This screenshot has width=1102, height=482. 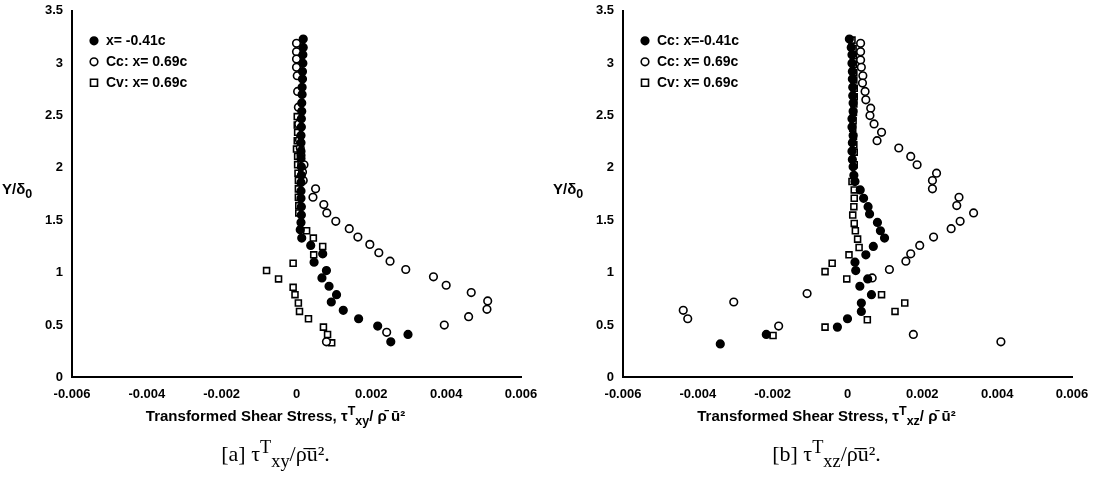 I want to click on text: [a] τ$^{T}$$_{xy}$/ρ̄ū²., so click(x=275, y=454).